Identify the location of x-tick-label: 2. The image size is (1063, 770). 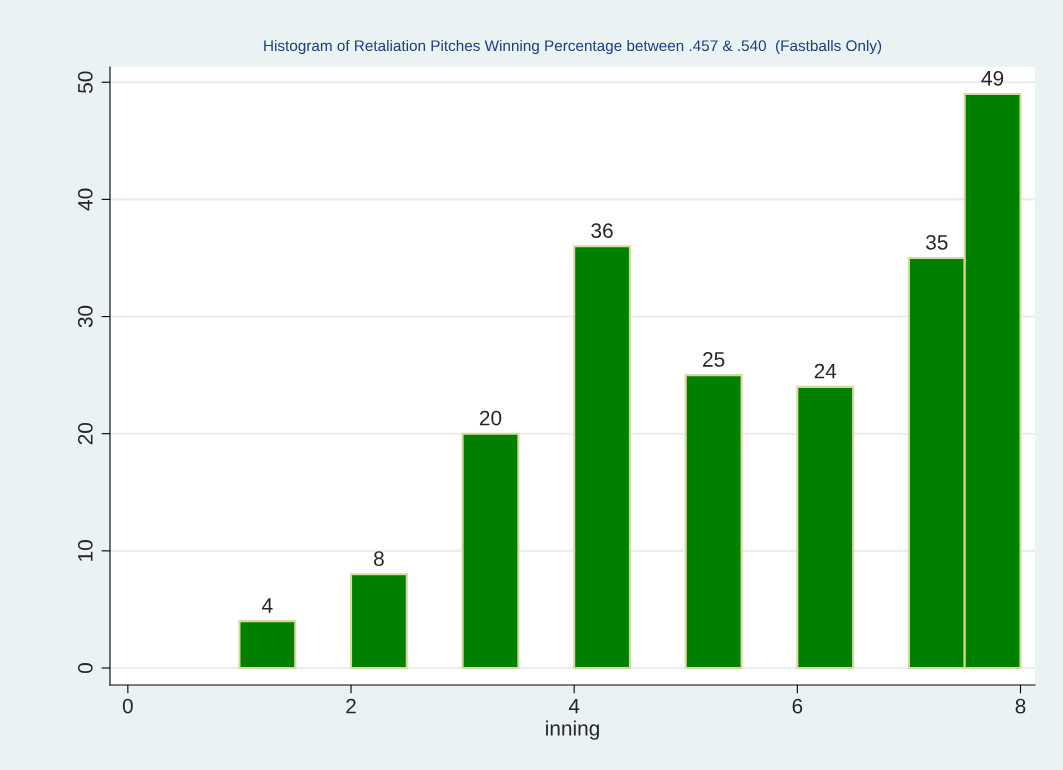
(351, 706).